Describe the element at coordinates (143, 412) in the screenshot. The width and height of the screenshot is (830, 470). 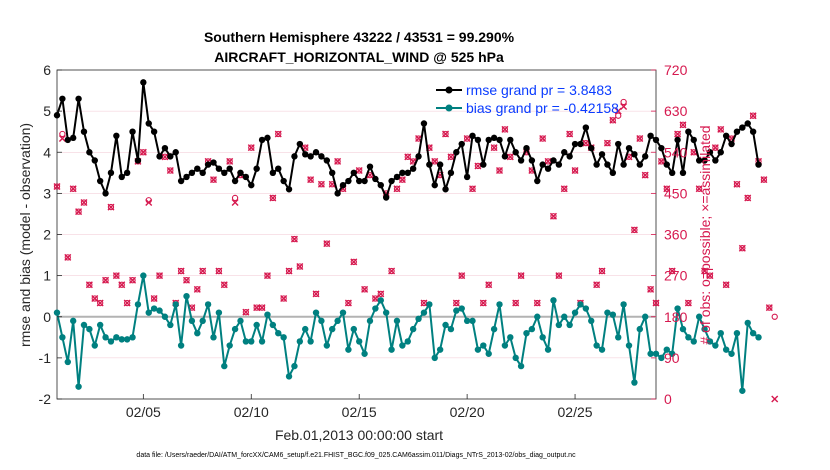
I see `x-tick-label: 02/05` at that location.